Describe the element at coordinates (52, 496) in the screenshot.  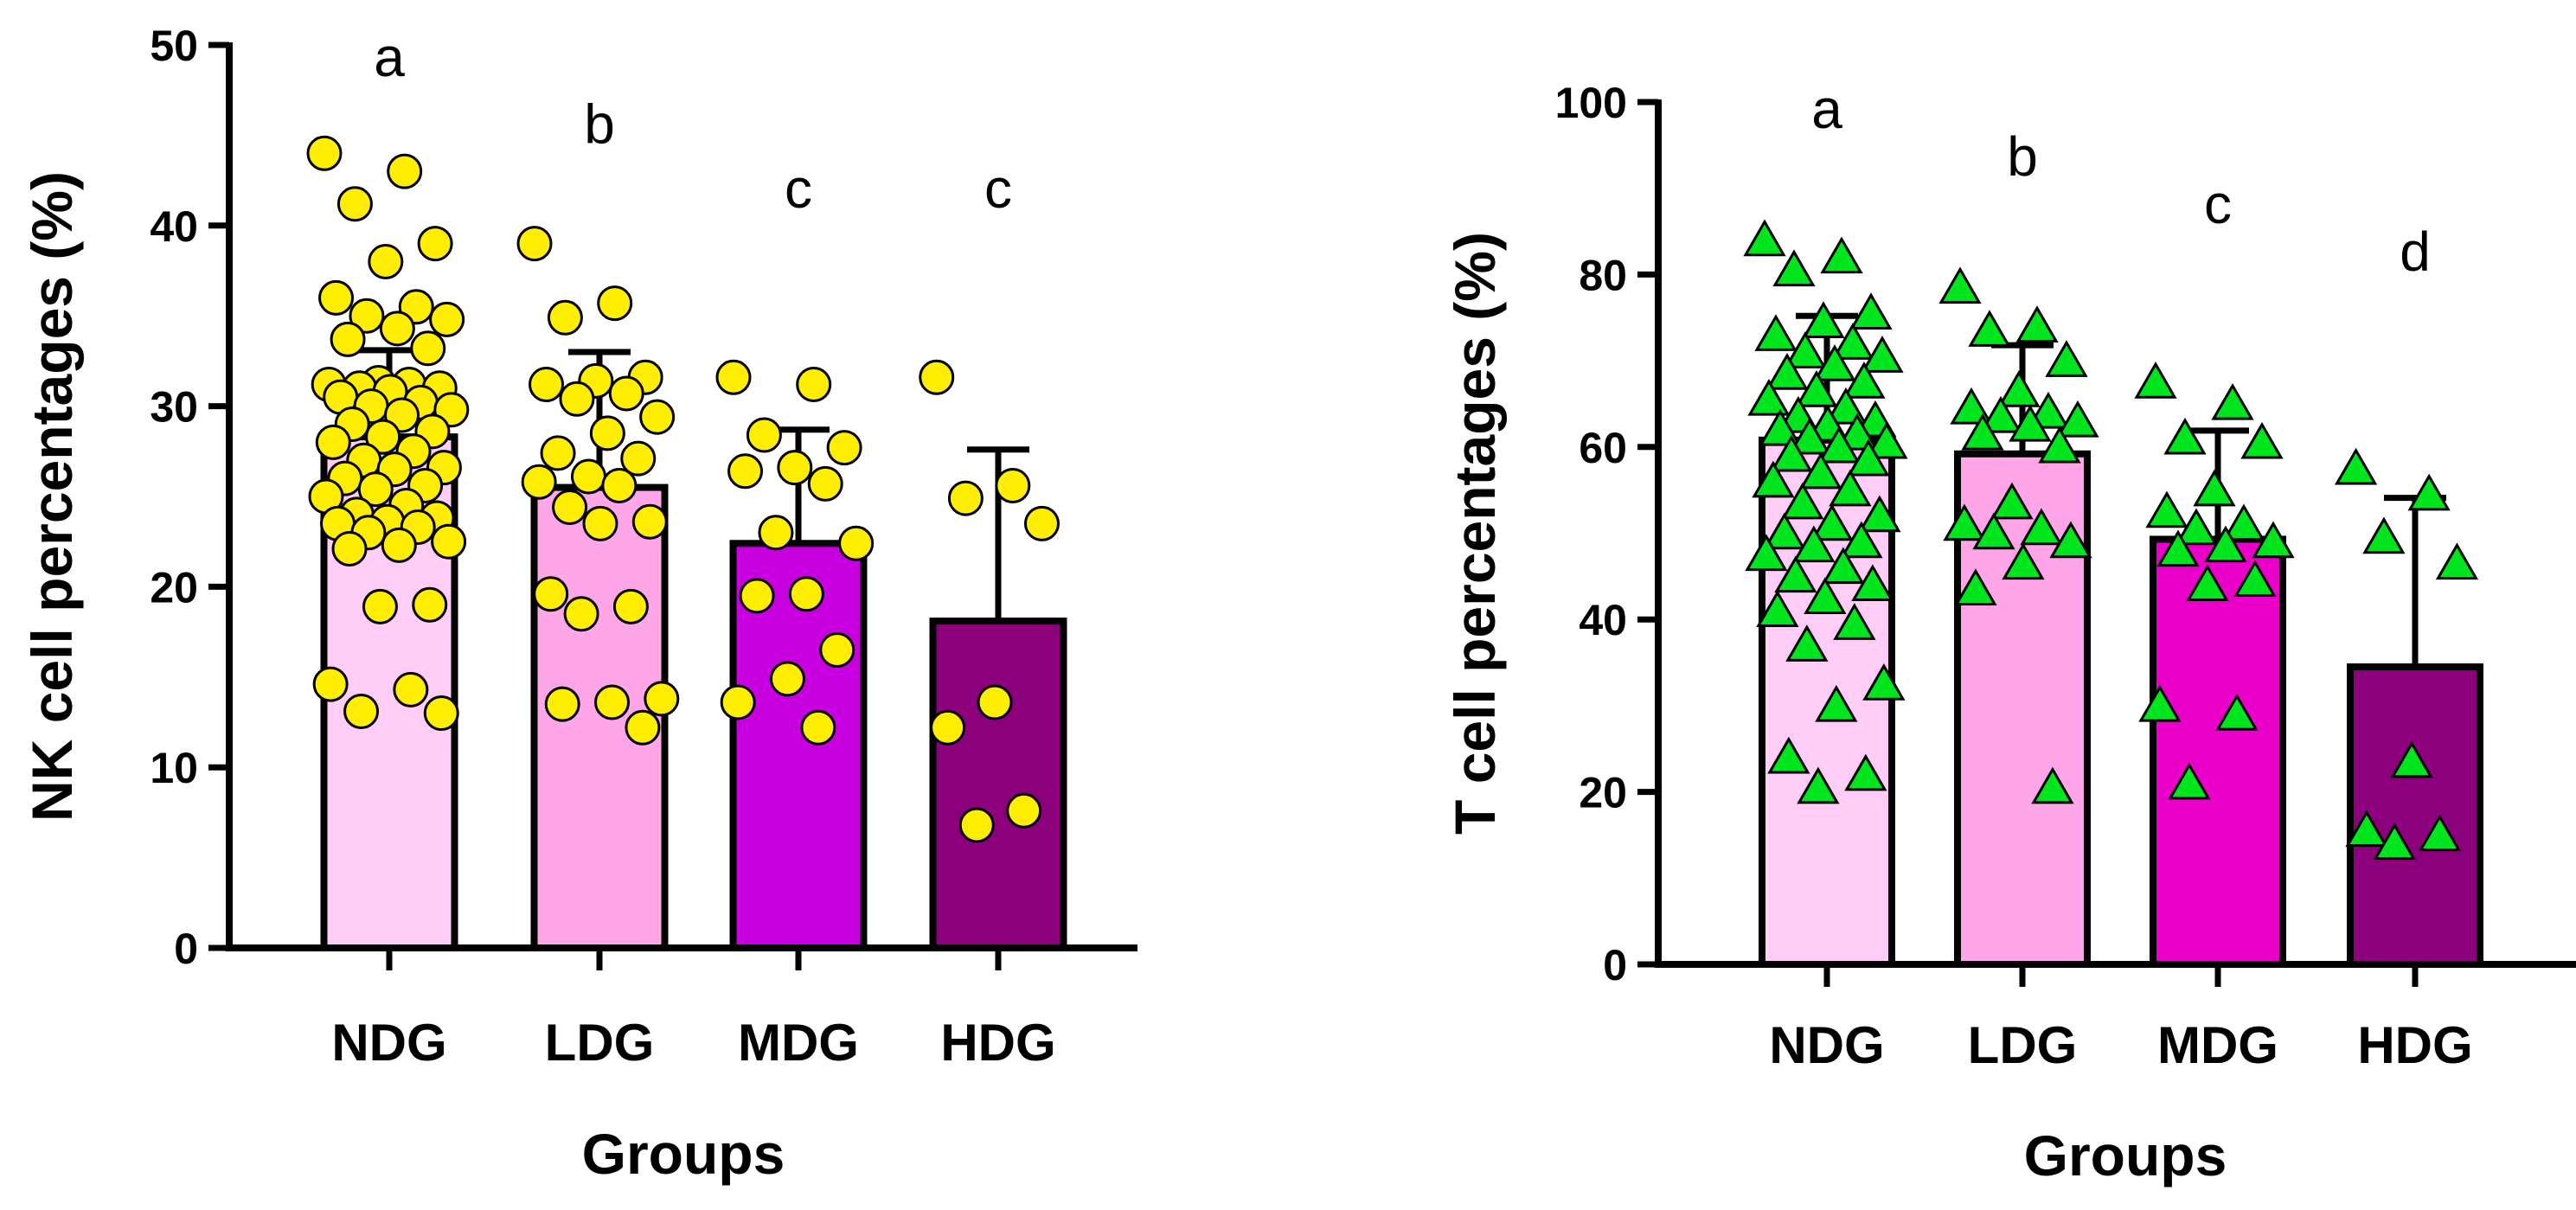
I see `y-axis-title: NK cell percentages (%)` at that location.